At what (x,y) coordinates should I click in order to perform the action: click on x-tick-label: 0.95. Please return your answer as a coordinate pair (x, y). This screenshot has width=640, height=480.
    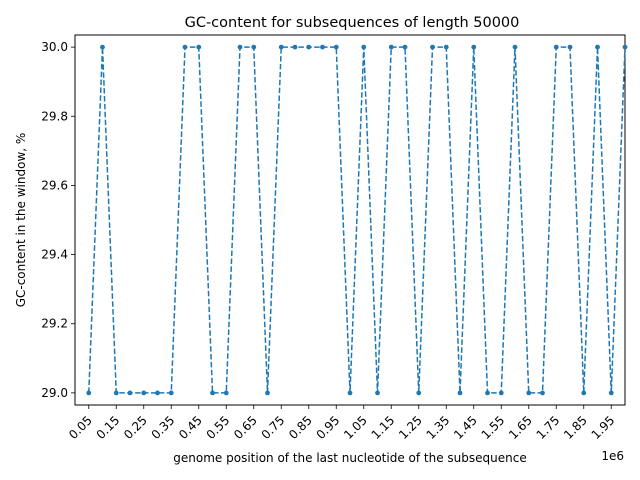
    Looking at the image, I should click on (328, 427).